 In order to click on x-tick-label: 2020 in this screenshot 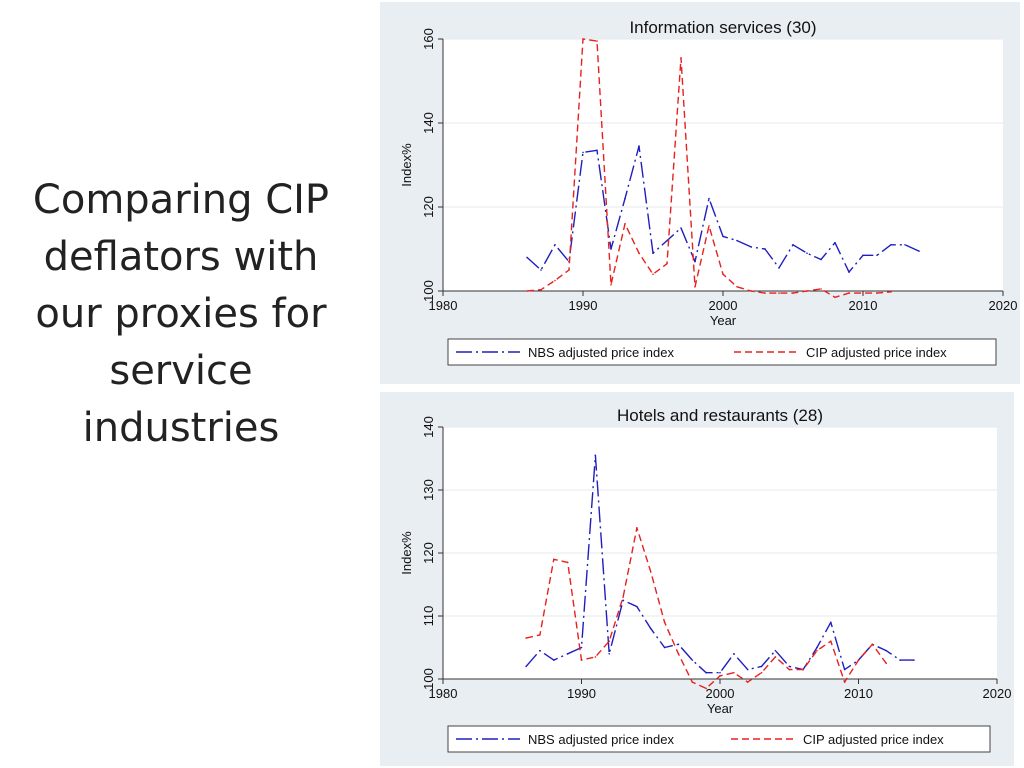, I will do `click(1003, 305)`.